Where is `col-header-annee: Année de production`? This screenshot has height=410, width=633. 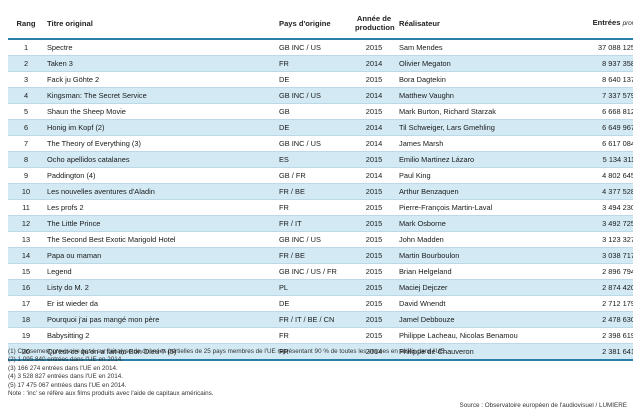
col-header-annee: Année de production is located at coordinates (374, 24).